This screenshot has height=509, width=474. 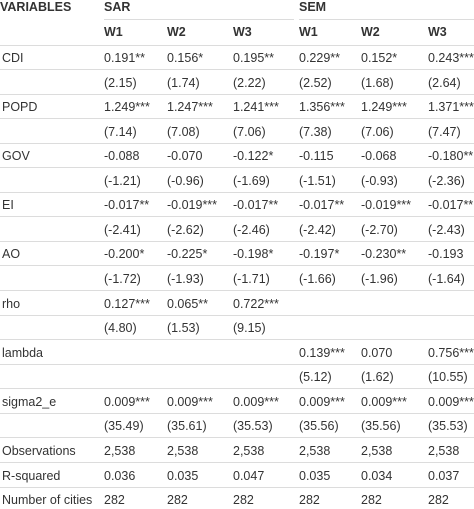 I want to click on table-cell: (-1.93), so click(x=185, y=279).